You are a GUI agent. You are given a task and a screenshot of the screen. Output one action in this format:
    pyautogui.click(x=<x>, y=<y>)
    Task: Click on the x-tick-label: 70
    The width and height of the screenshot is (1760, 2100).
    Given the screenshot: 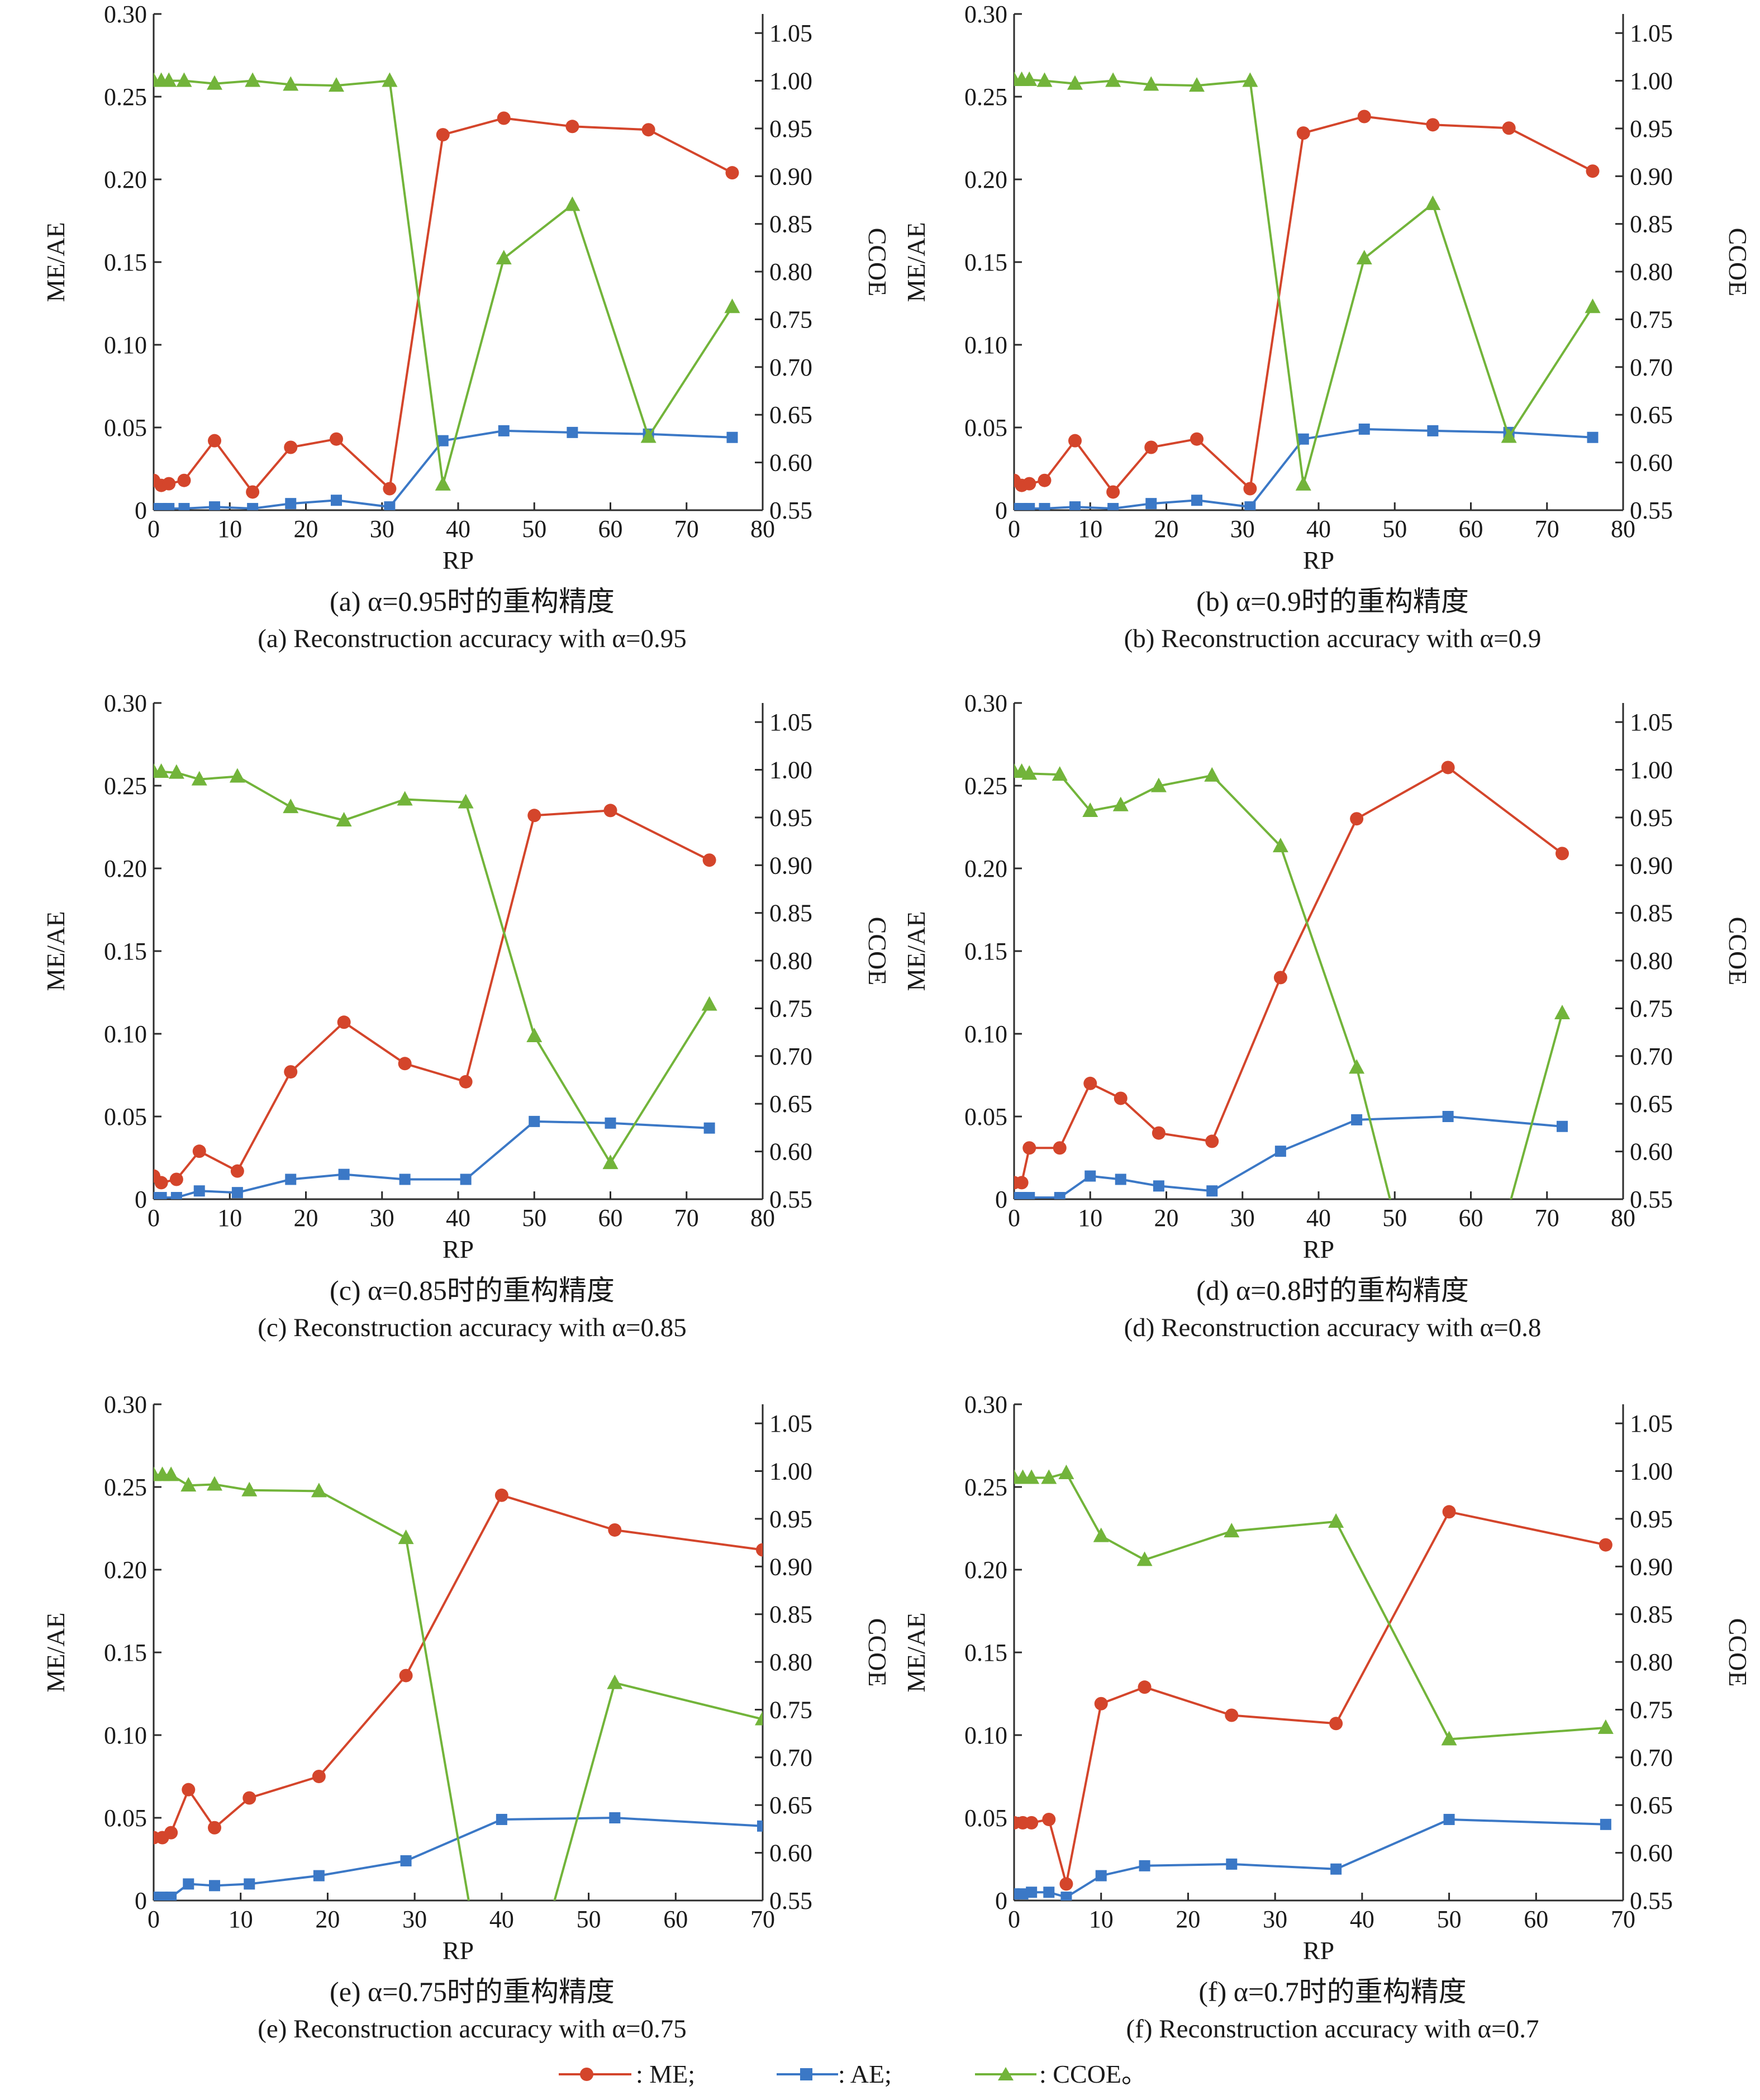 What is the action you would take?
    pyautogui.click(x=686, y=1218)
    